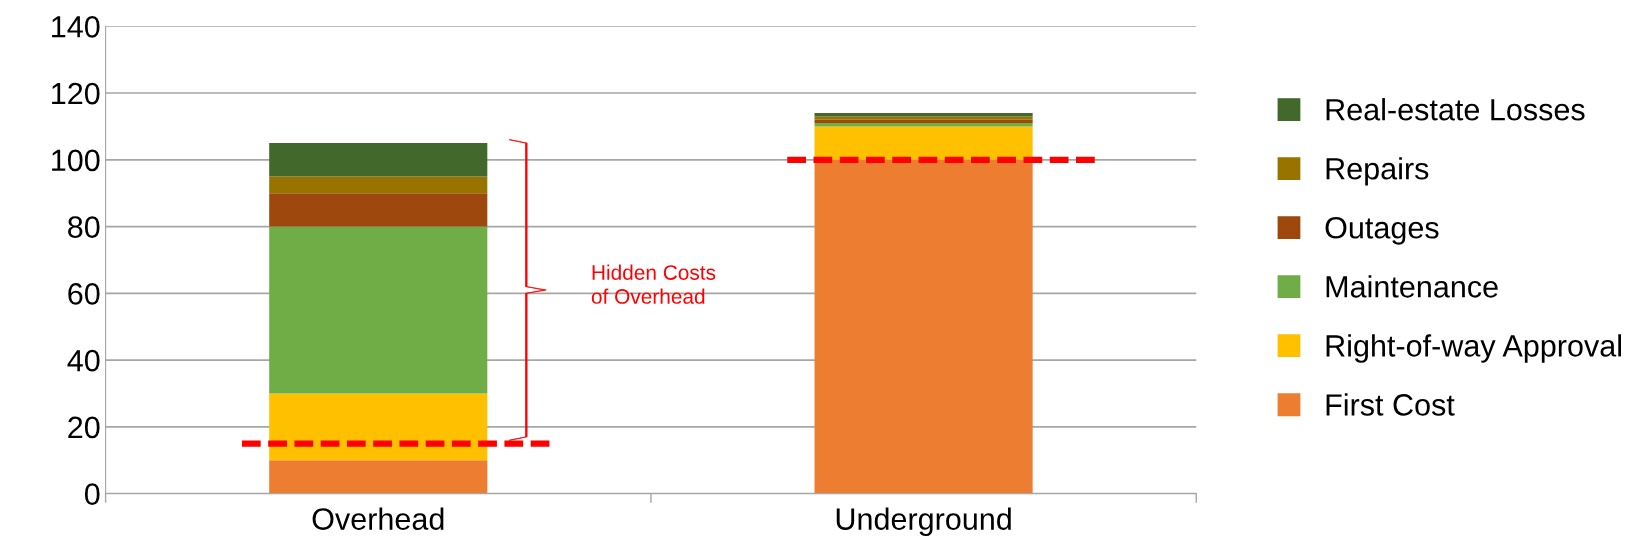  What do you see at coordinates (923, 521) in the screenshot?
I see `x-tick-label: Underground` at bounding box center [923, 521].